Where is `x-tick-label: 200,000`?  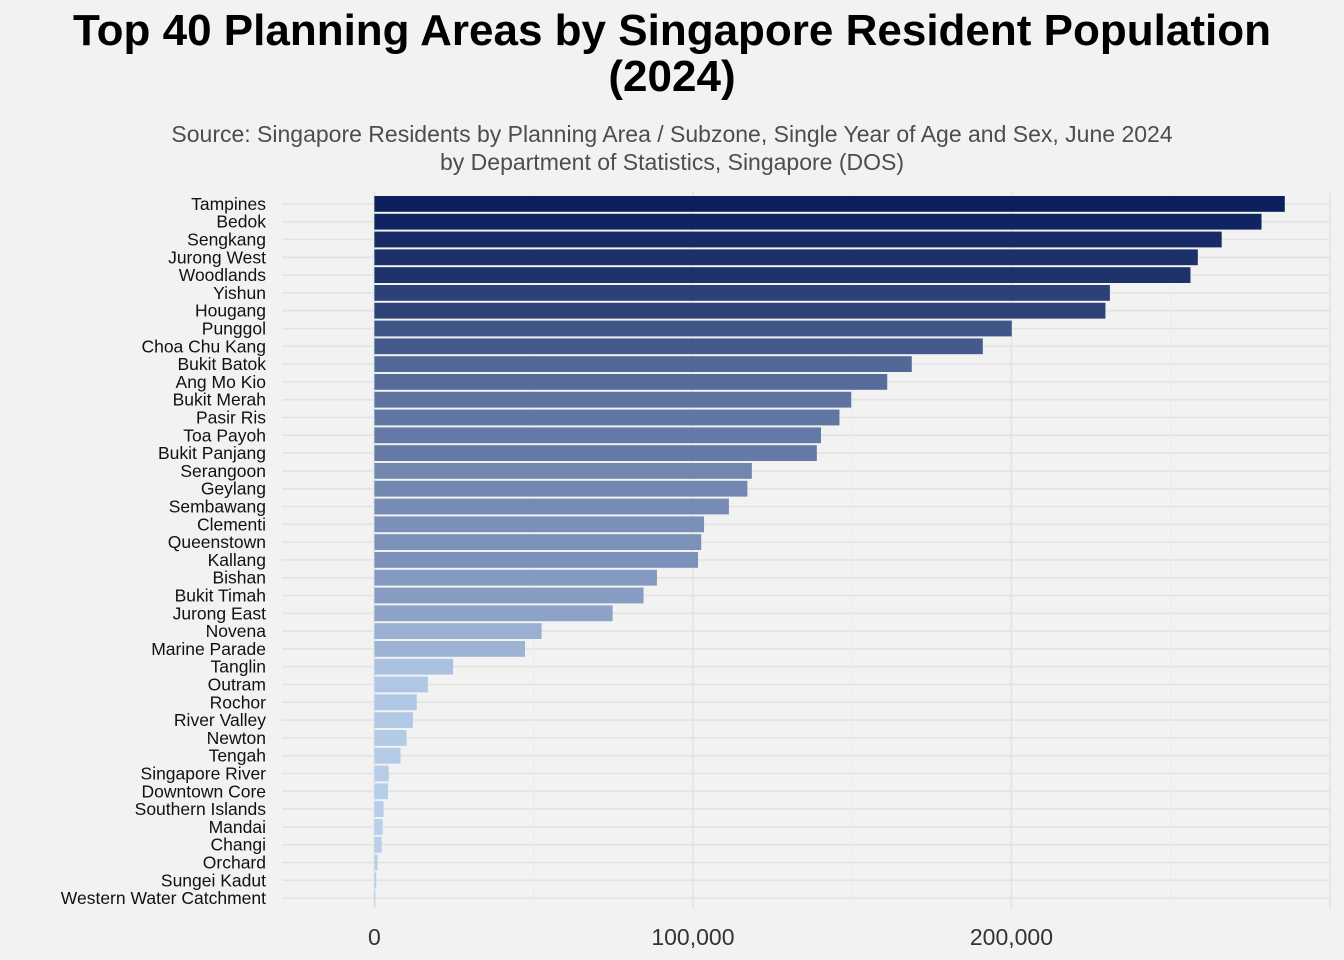 x-tick-label: 200,000 is located at coordinates (1011, 937).